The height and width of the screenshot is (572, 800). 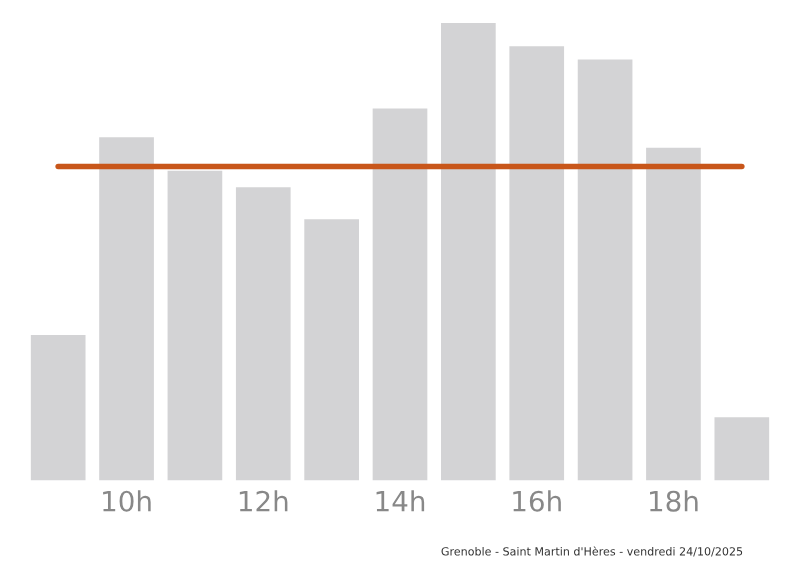 What do you see at coordinates (263, 501) in the screenshot?
I see `x-tick-label: 12h` at bounding box center [263, 501].